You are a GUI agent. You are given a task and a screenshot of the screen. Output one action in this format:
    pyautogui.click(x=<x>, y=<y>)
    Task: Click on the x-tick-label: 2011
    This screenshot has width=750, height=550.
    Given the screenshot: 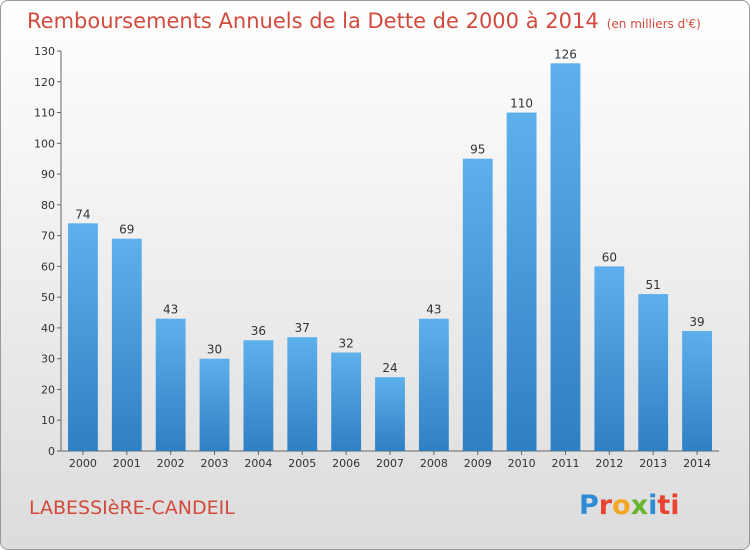 What is the action you would take?
    pyautogui.click(x=565, y=463)
    